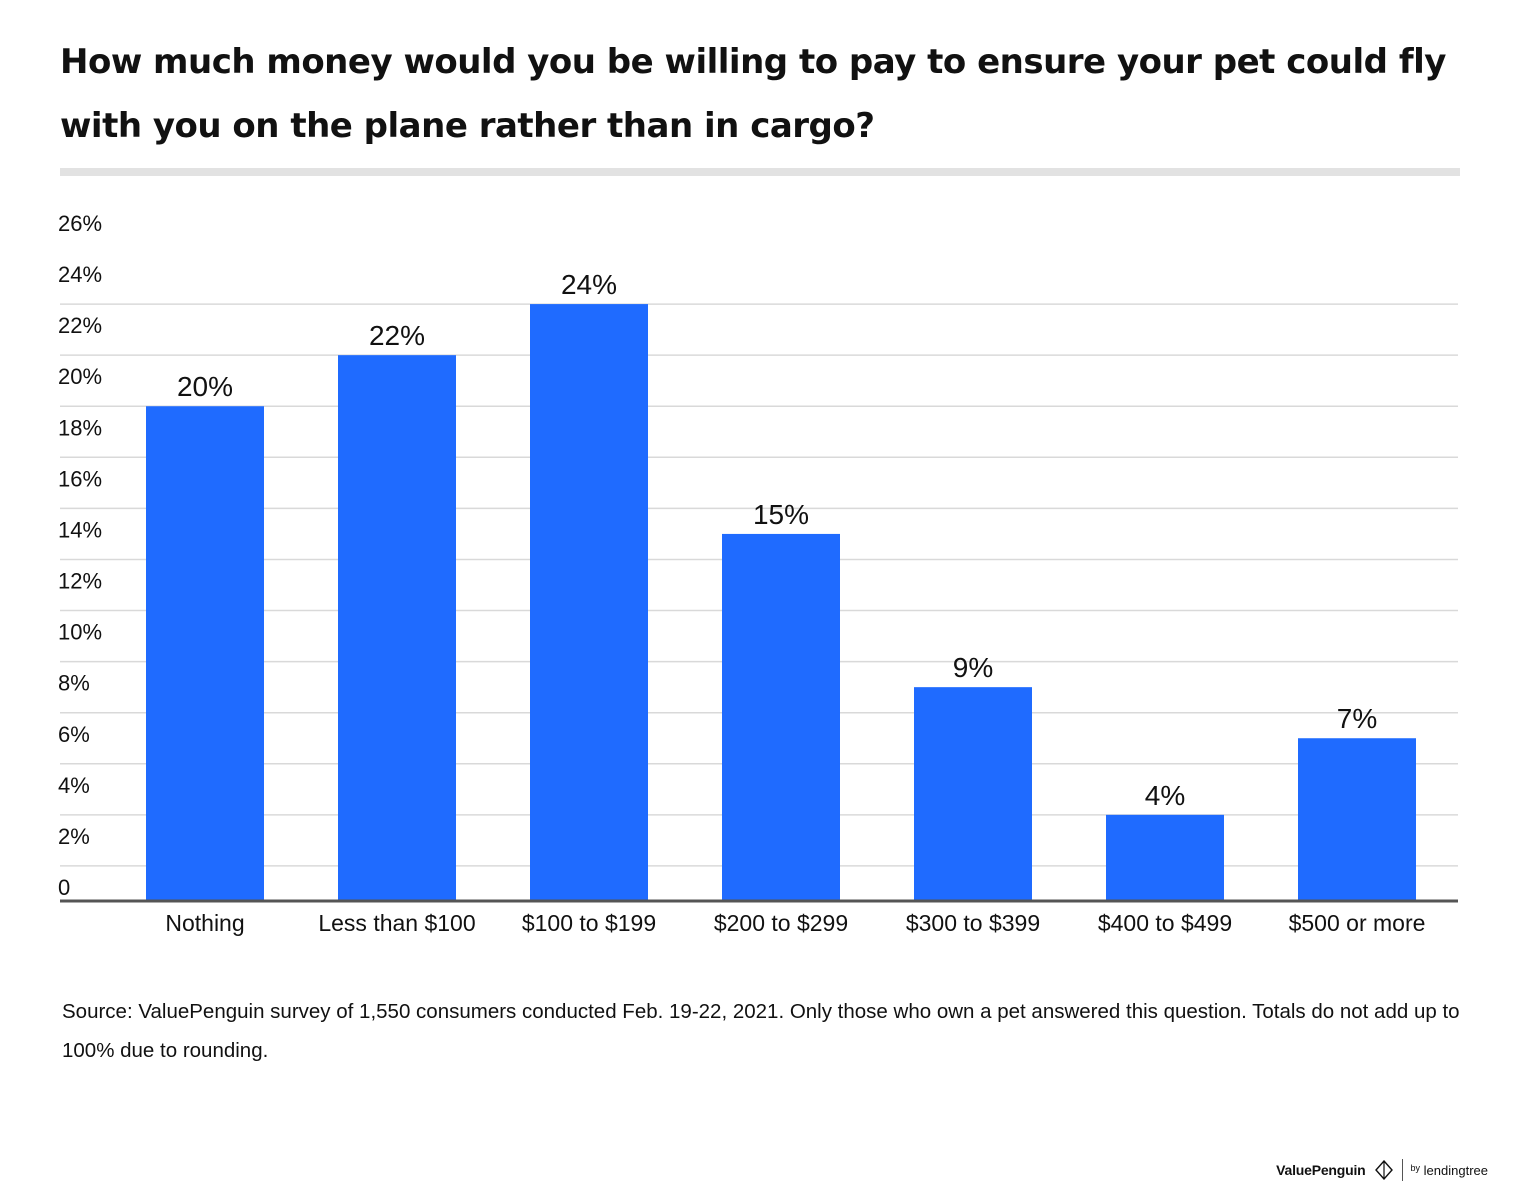  I want to click on y-axis-ticks: 0 2% 4% 6% 8% 10% 12% 14% 16% 18% 20% 22% 24% 26%, so click(80, 555).